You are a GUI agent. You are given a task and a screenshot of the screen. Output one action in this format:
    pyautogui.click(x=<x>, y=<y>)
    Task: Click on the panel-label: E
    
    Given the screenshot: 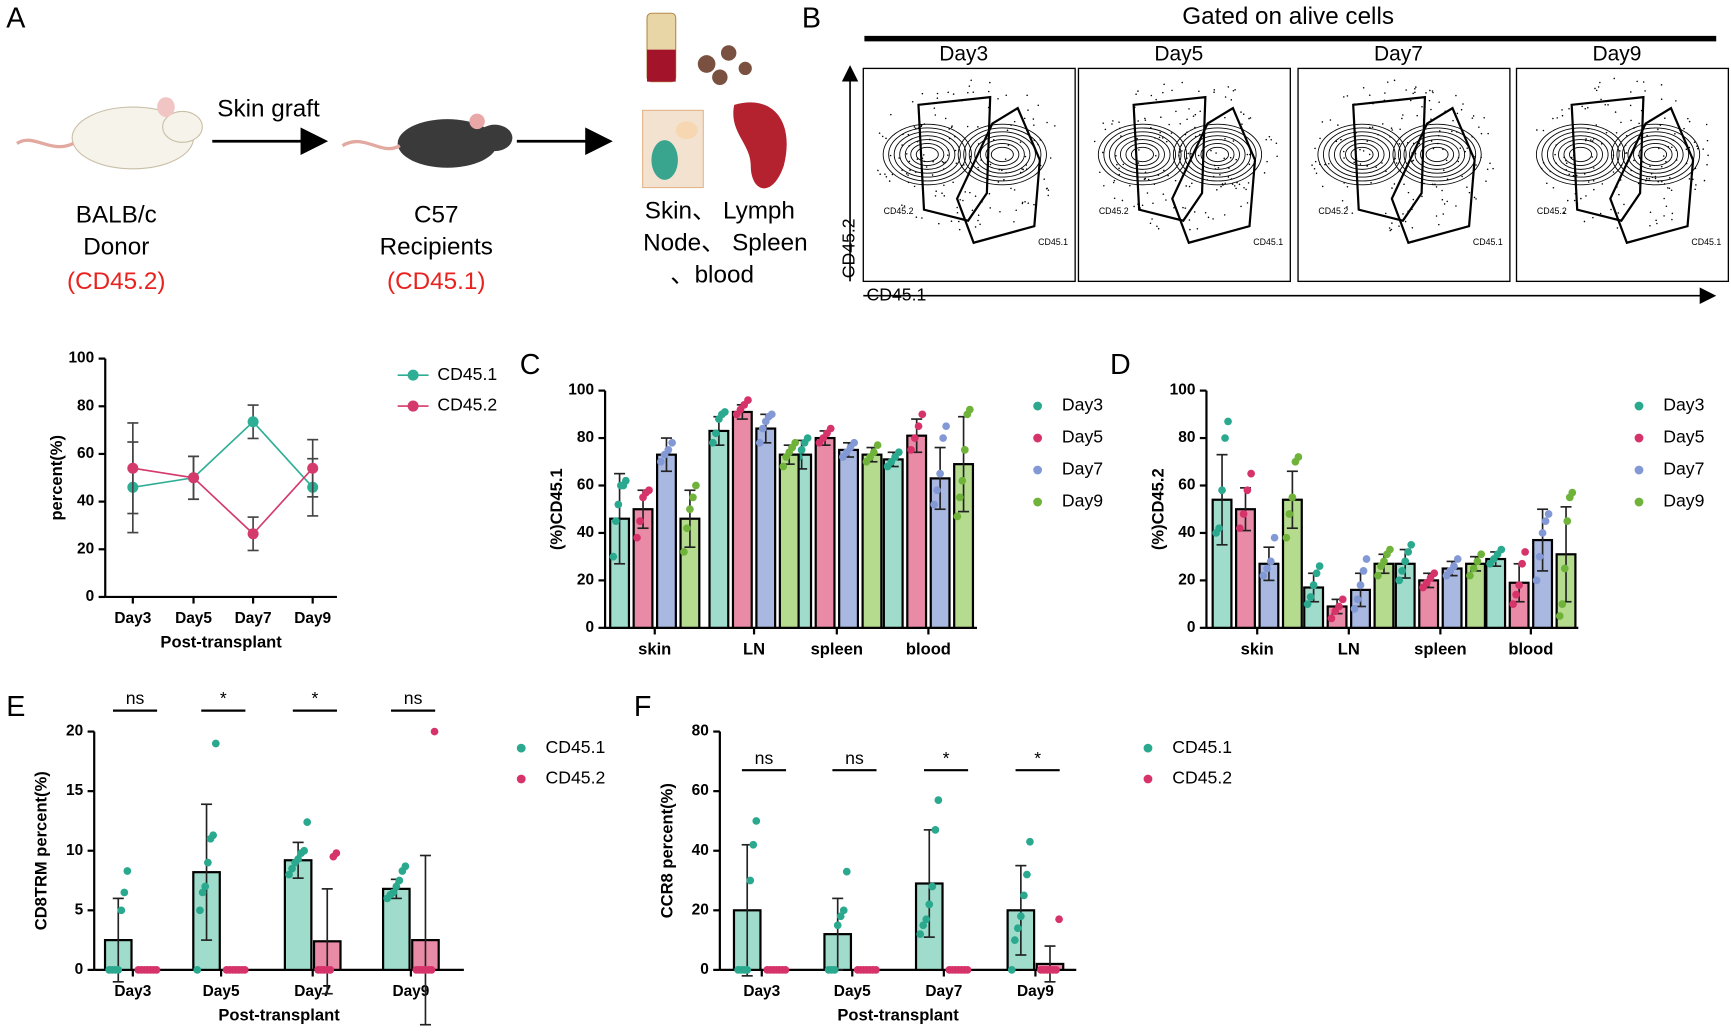 What is the action you would take?
    pyautogui.click(x=15, y=707)
    